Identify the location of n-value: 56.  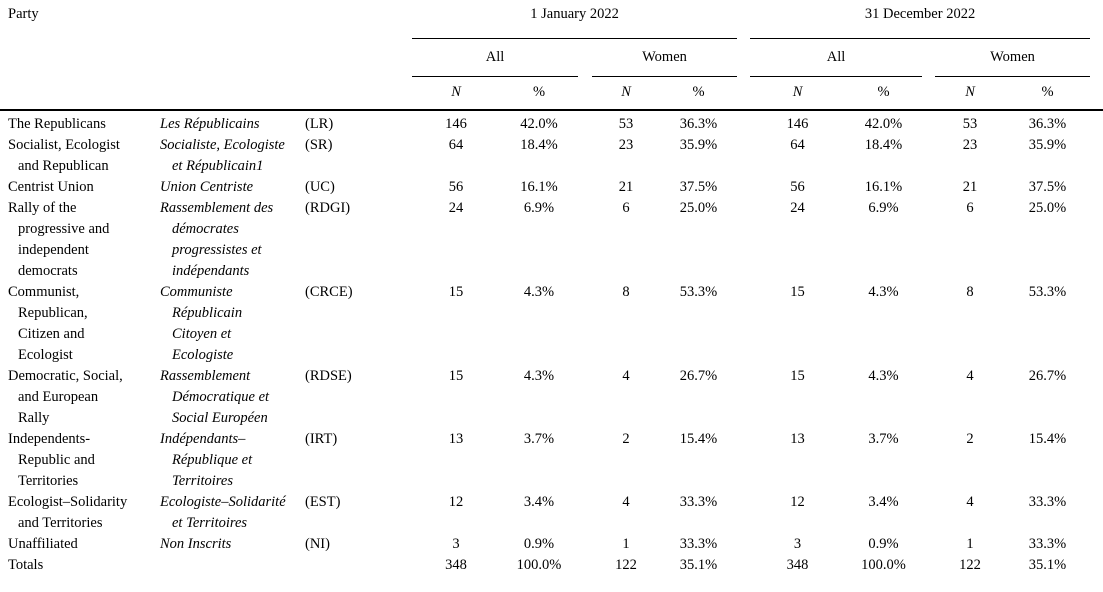
(456, 187).